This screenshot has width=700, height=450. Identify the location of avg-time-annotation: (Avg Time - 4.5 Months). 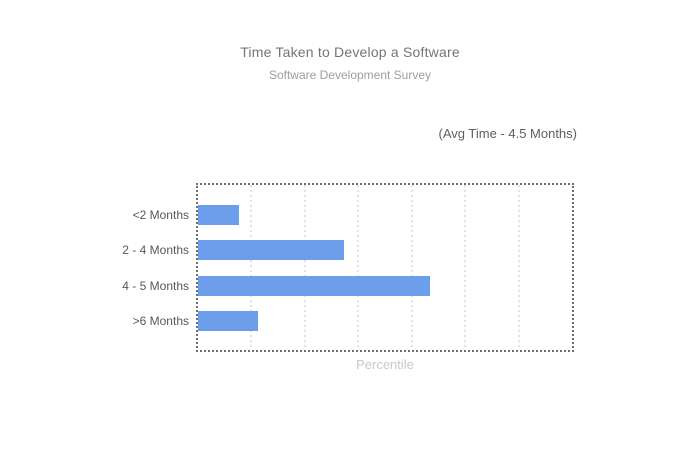
(507, 133).